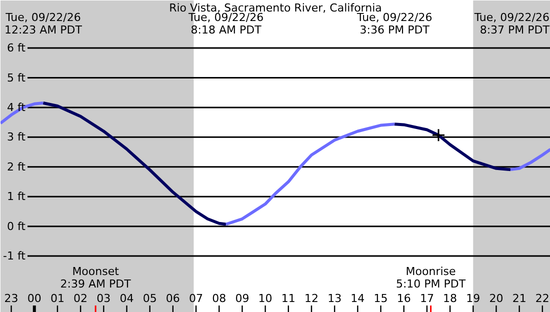  I want to click on x-tick-label: 08, so click(219, 298).